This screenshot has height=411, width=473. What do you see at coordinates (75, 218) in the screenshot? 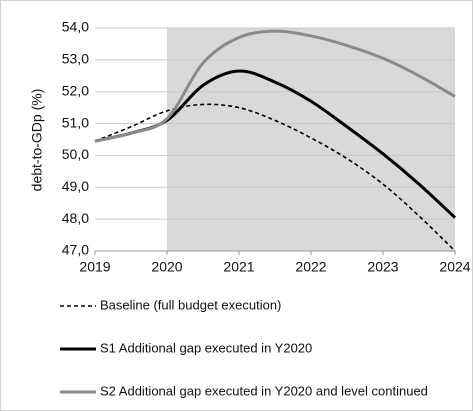
I see `y-tick-label: 48,0` at bounding box center [75, 218].